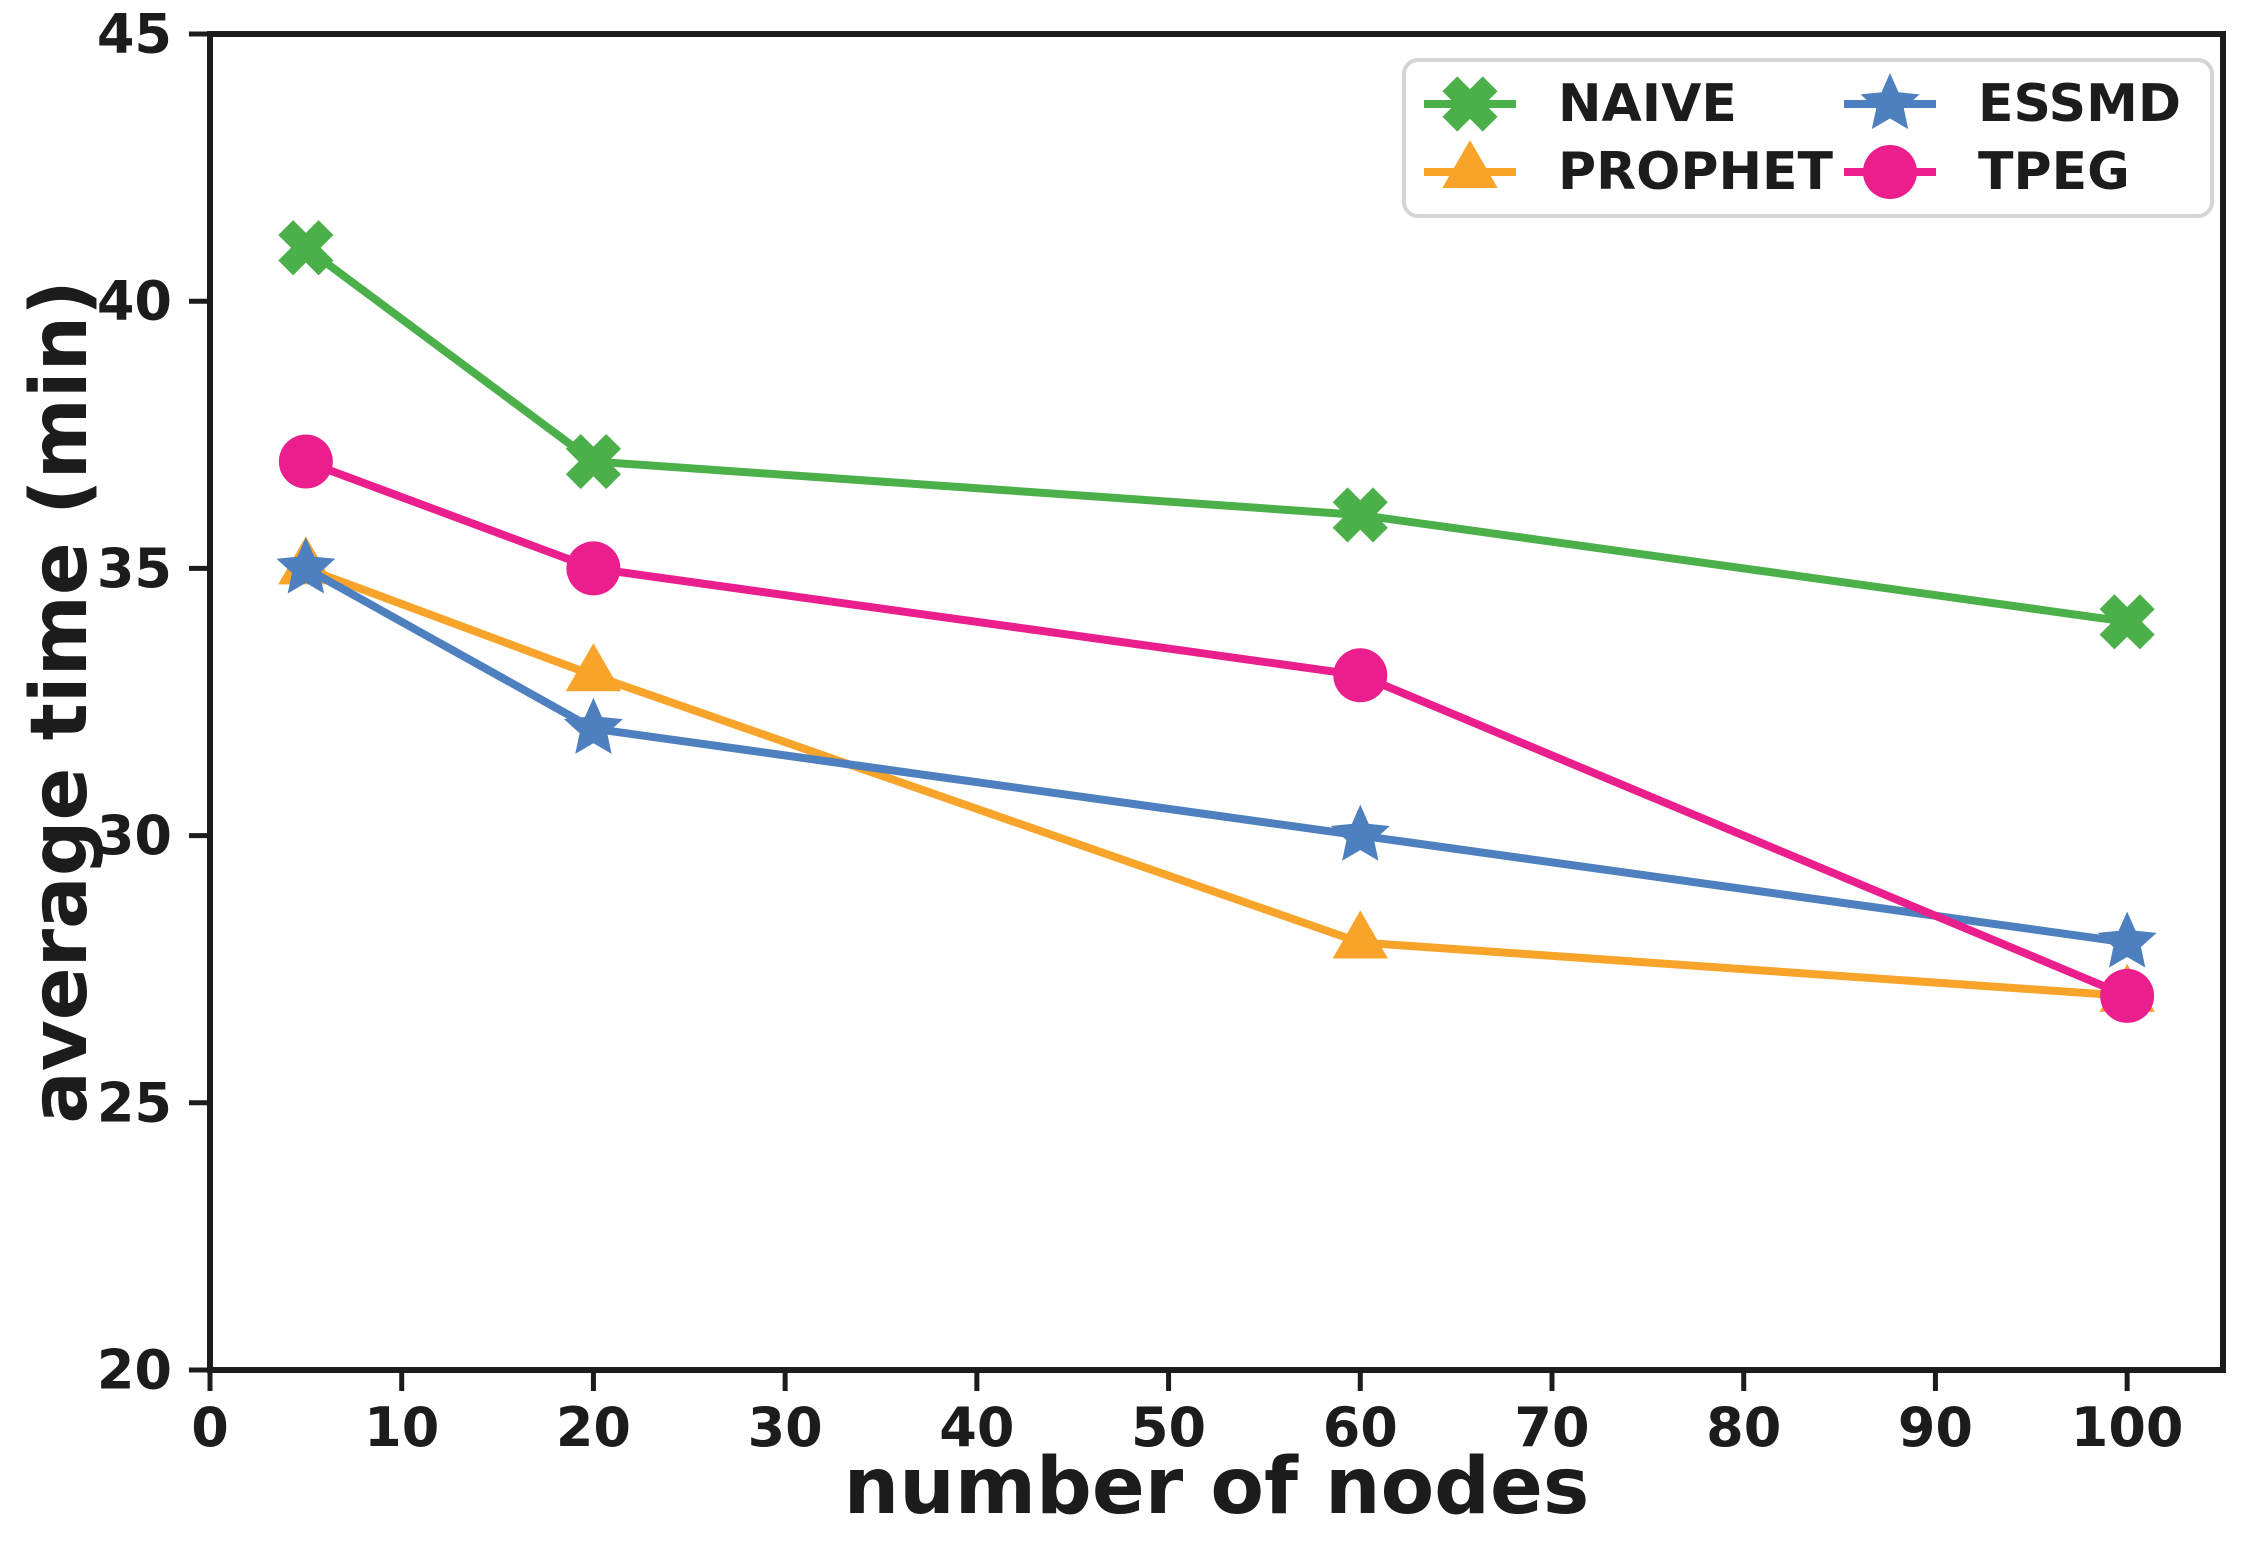 The height and width of the screenshot is (1546, 2241). What do you see at coordinates (2127, 1427) in the screenshot?
I see `x-tick-label: 100` at bounding box center [2127, 1427].